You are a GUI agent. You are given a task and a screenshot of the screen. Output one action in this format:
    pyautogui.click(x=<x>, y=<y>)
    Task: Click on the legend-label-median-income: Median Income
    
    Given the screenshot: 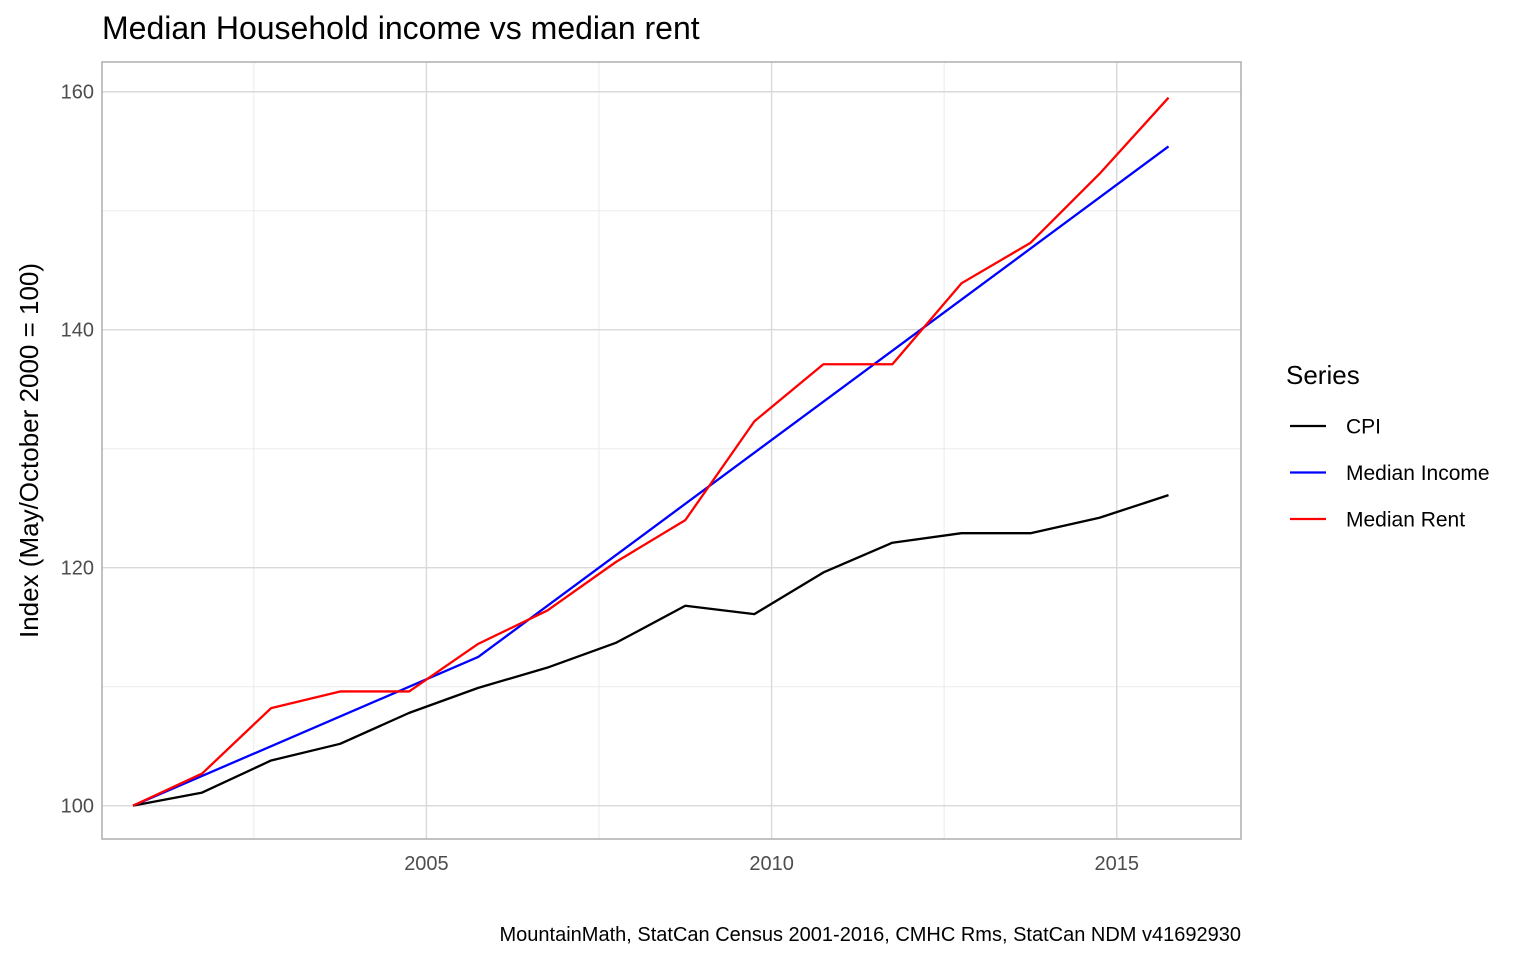 What is the action you would take?
    pyautogui.click(x=1418, y=473)
    